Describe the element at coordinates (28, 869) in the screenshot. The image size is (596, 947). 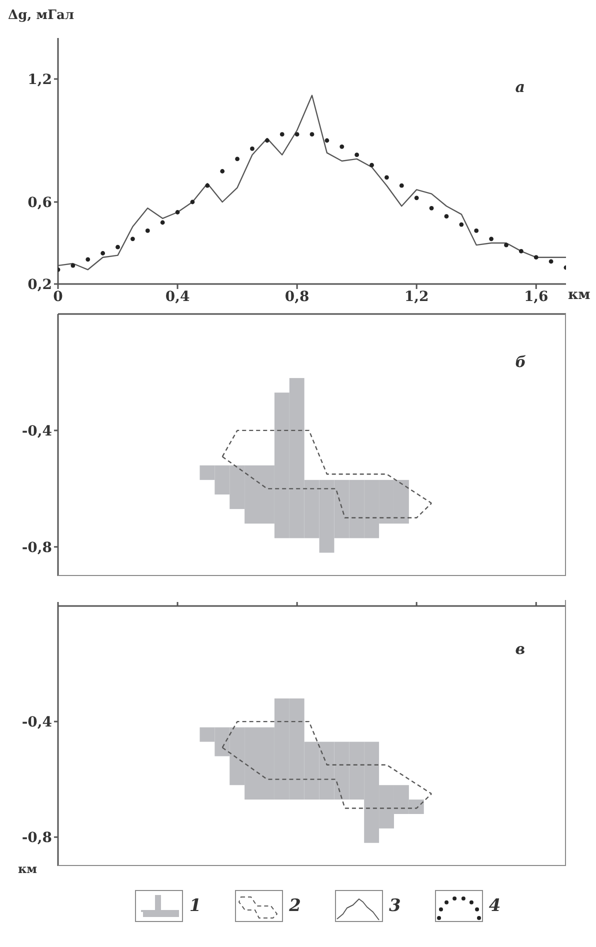
I see `y-axis-title: км` at that location.